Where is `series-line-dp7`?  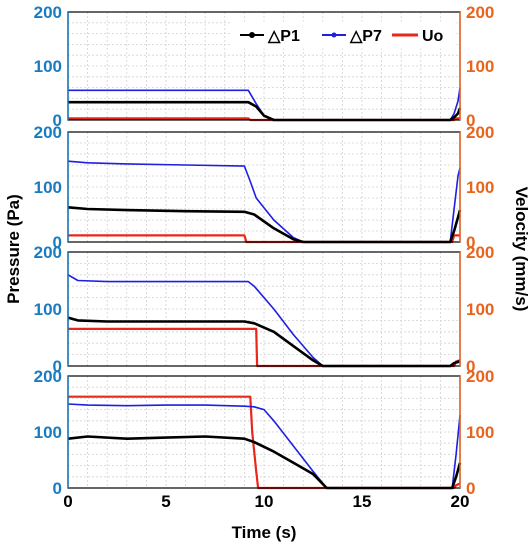
series-line-dp7 is located at coordinates (264, 201).